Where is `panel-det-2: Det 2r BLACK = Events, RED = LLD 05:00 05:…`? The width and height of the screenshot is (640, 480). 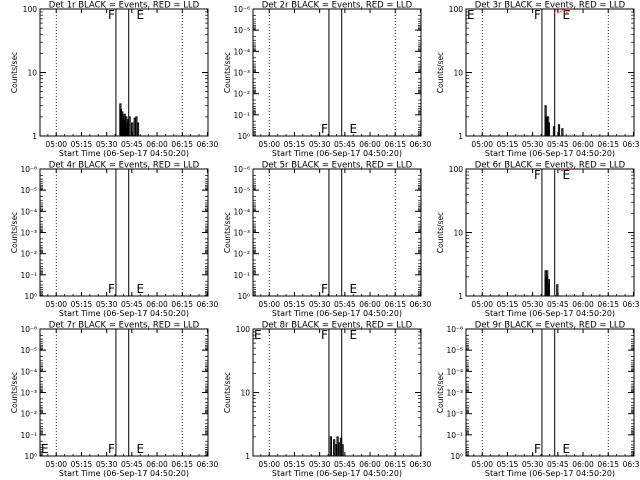
panel-det-2: Det 2r BLACK = Events, RED = LLD 05:00 05:… is located at coordinates (327, 80).